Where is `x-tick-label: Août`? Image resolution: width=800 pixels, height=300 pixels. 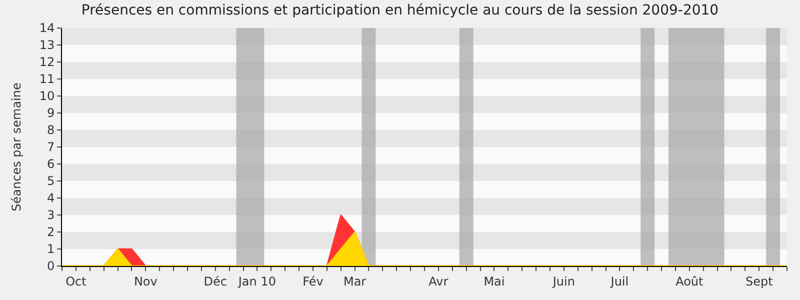
x-tick-label: Août is located at coordinates (690, 281).